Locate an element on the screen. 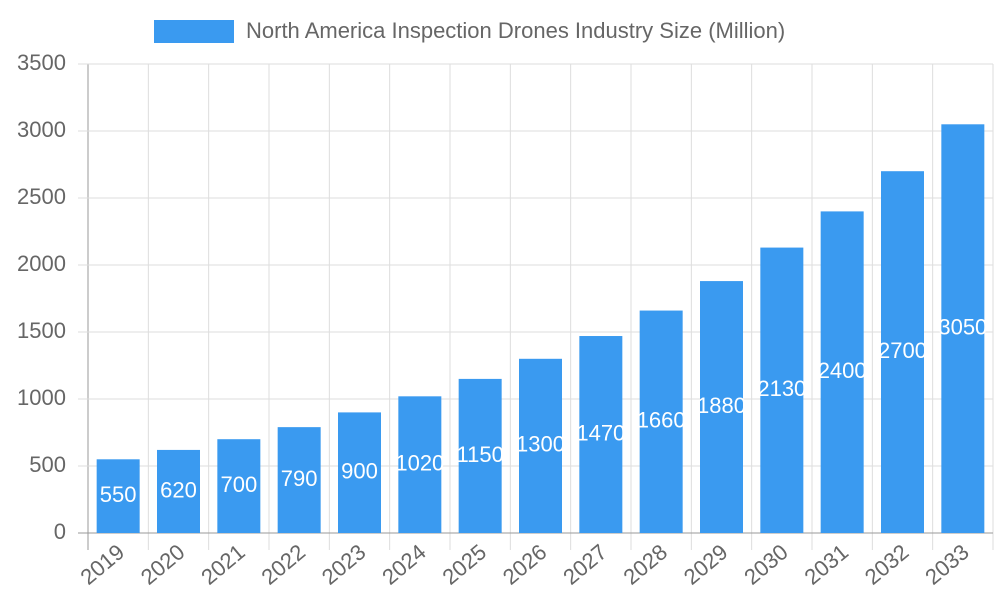 This screenshot has width=1000, height=600. data-label: 2700 is located at coordinates (902, 350).